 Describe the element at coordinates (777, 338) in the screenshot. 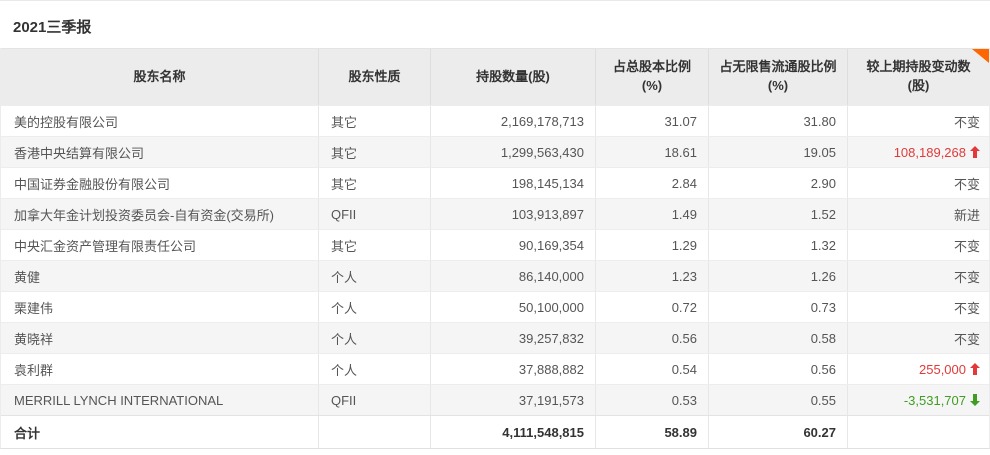

I see `pct-float-cell: 0.58` at that location.